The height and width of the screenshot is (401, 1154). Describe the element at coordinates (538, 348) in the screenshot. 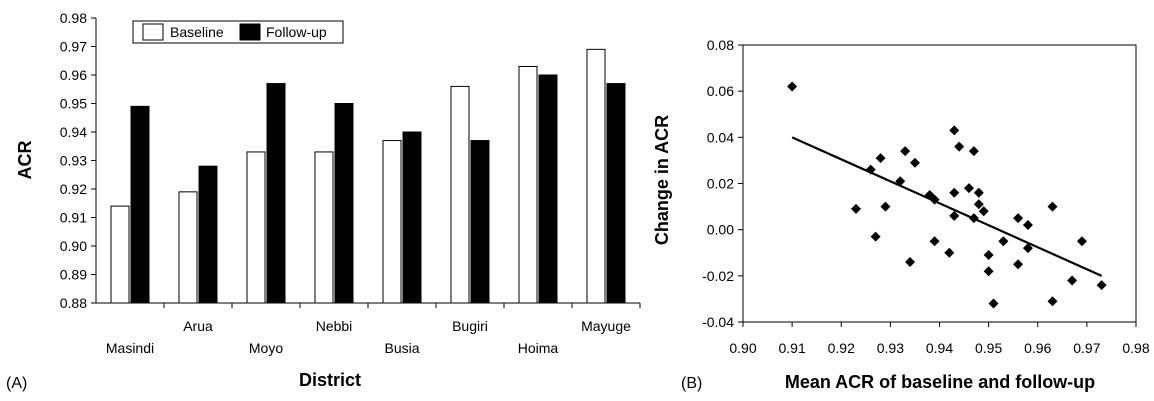

I see `category-label: Hoima` at that location.